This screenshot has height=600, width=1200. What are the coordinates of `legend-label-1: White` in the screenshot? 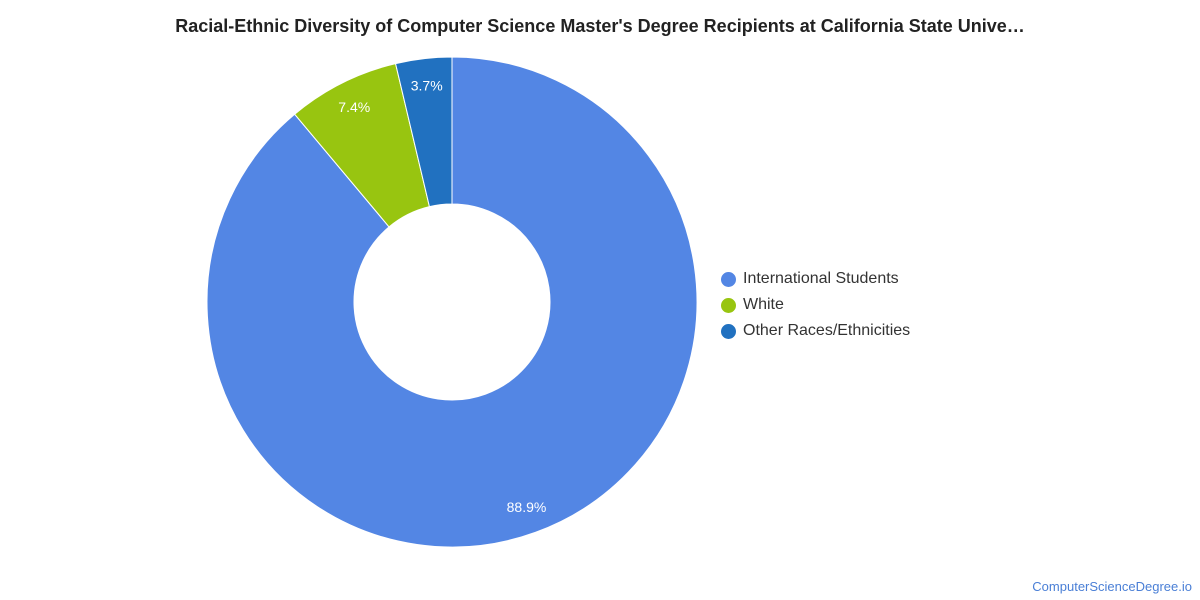 It's located at (763, 304).